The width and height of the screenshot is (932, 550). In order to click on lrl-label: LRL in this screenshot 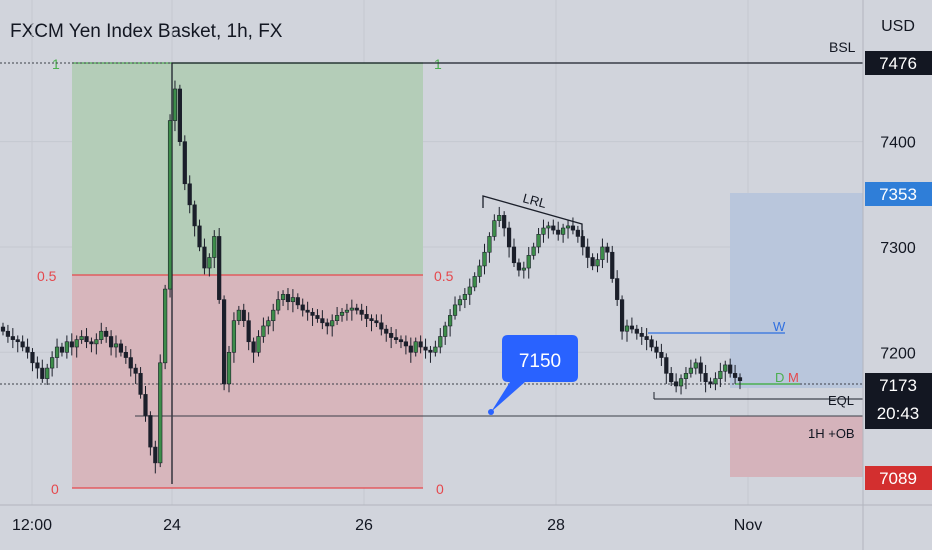, I will do `click(534, 200)`.